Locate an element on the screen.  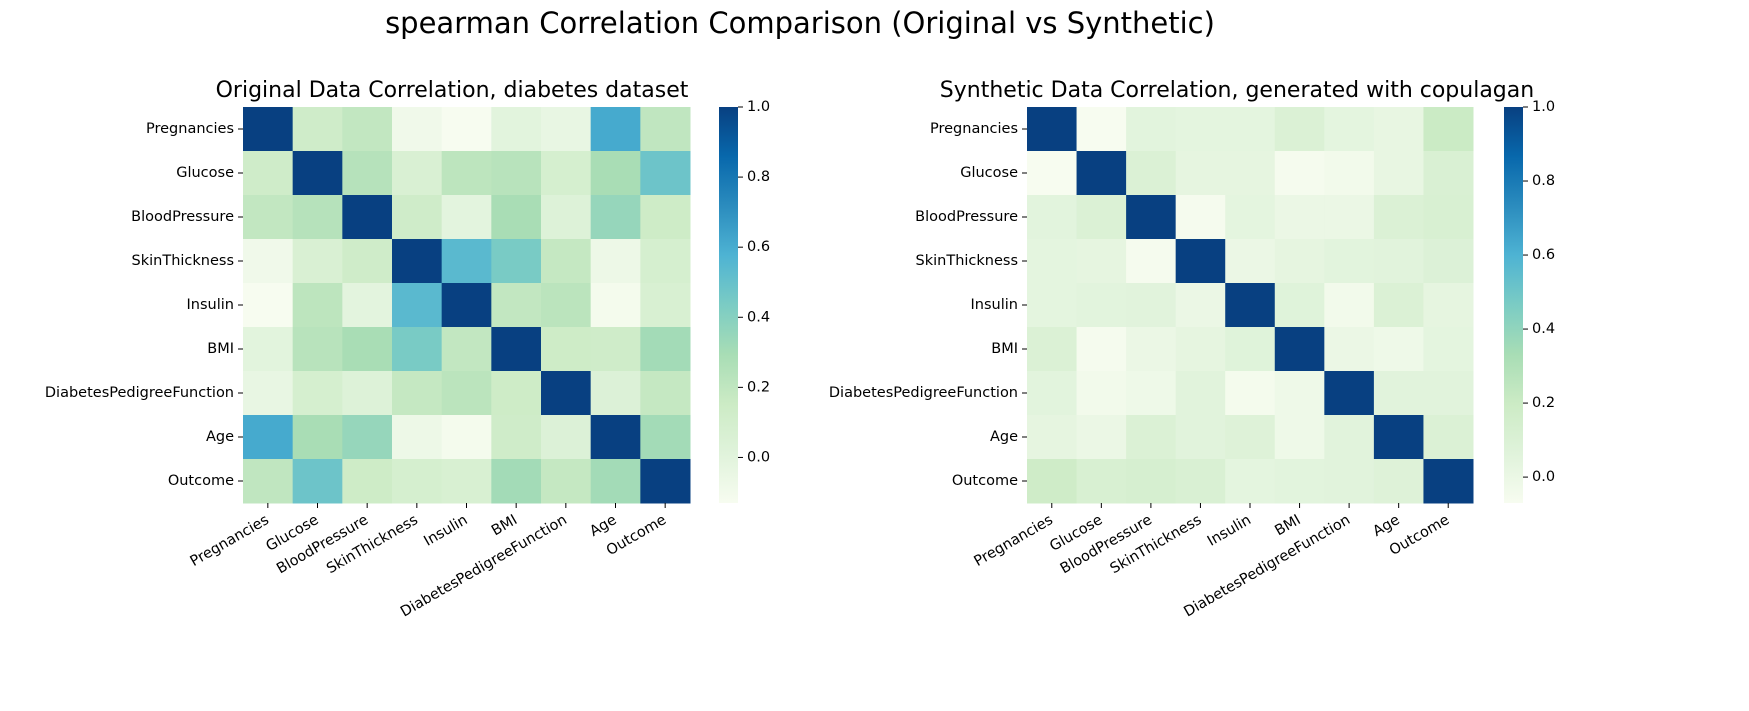
colorbar-tick-label: 0.2 is located at coordinates (1543, 403).